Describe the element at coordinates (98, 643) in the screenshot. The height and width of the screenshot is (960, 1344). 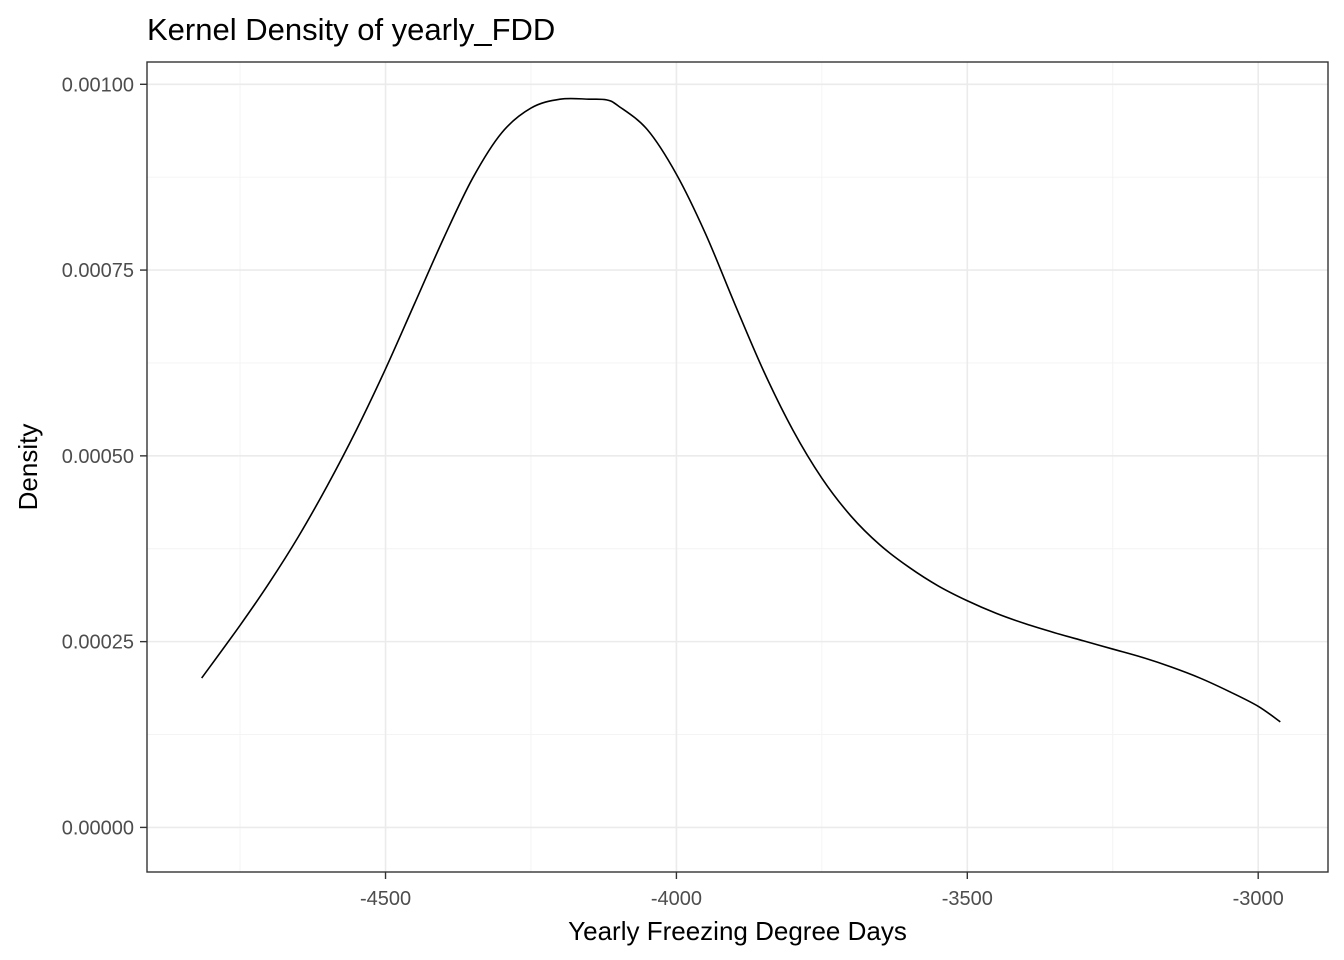
I see `y-tick-label: 0.00025` at that location.